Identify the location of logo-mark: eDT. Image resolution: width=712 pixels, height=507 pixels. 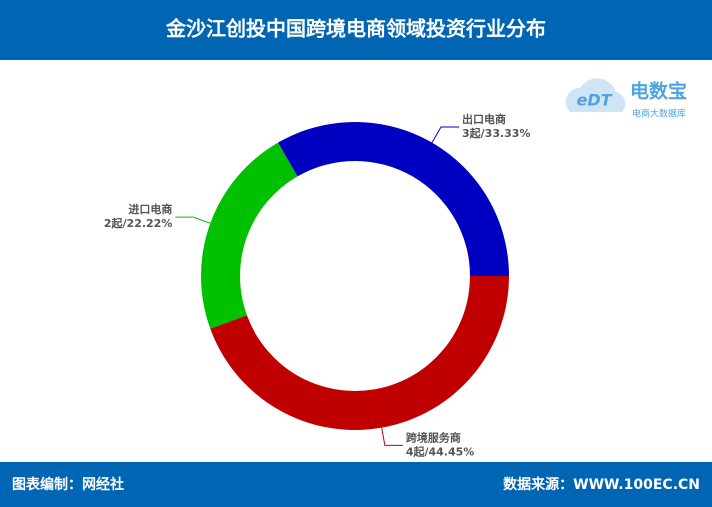
(594, 100).